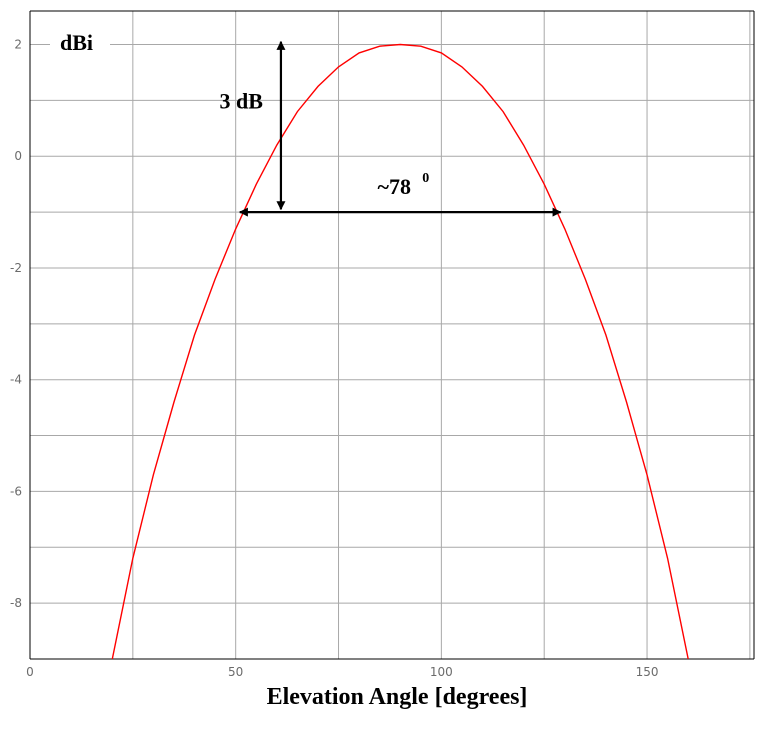  I want to click on y-tick-label: -8, so click(16, 603).